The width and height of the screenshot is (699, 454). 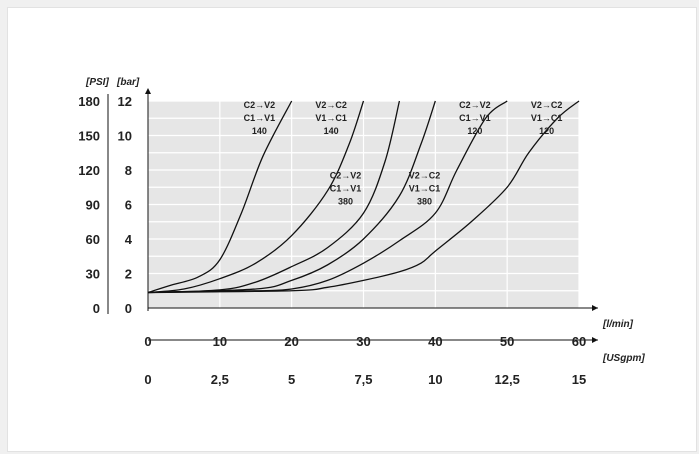 What do you see at coordinates (425, 189) in the screenshot?
I see `curve-annotation-4-line-2: V1→C1` at bounding box center [425, 189].